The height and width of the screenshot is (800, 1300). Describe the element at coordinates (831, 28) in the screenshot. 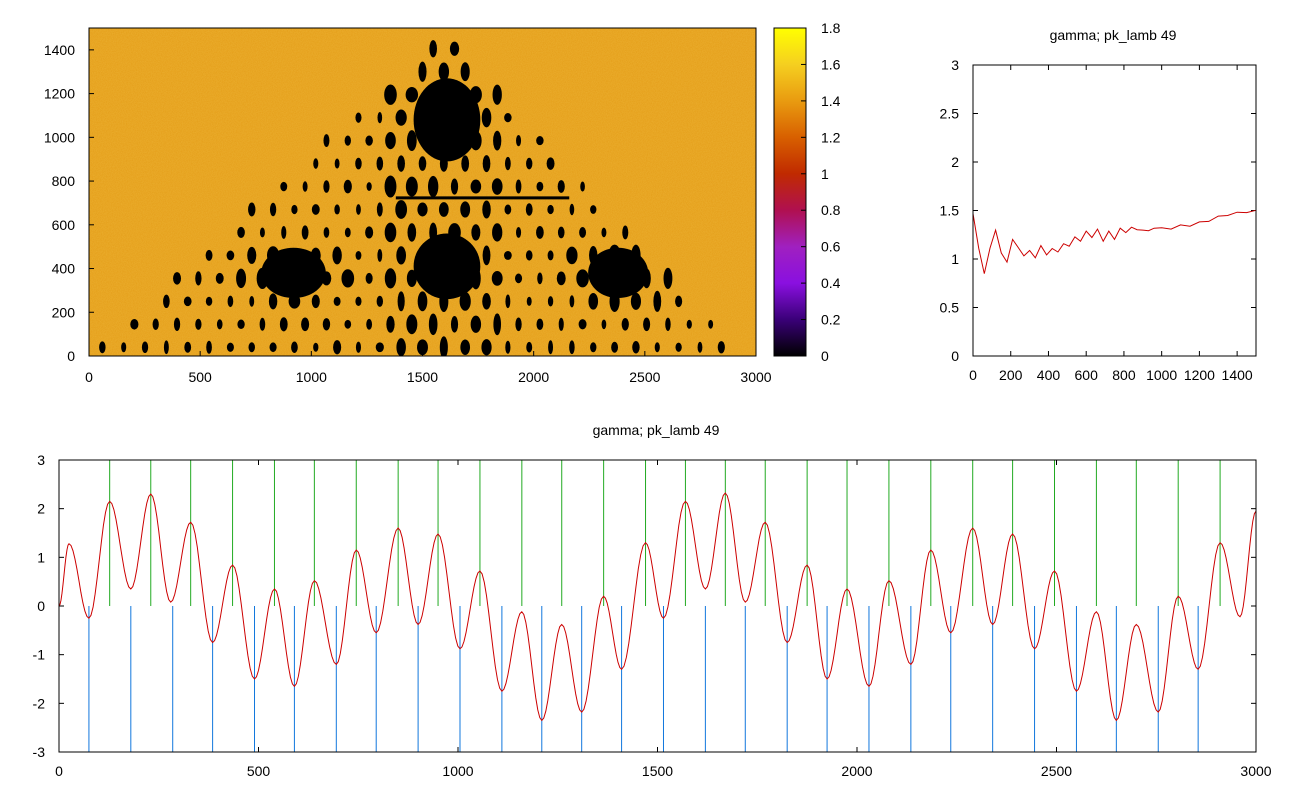

I see `colorbar-tick-label: 1.8` at that location.